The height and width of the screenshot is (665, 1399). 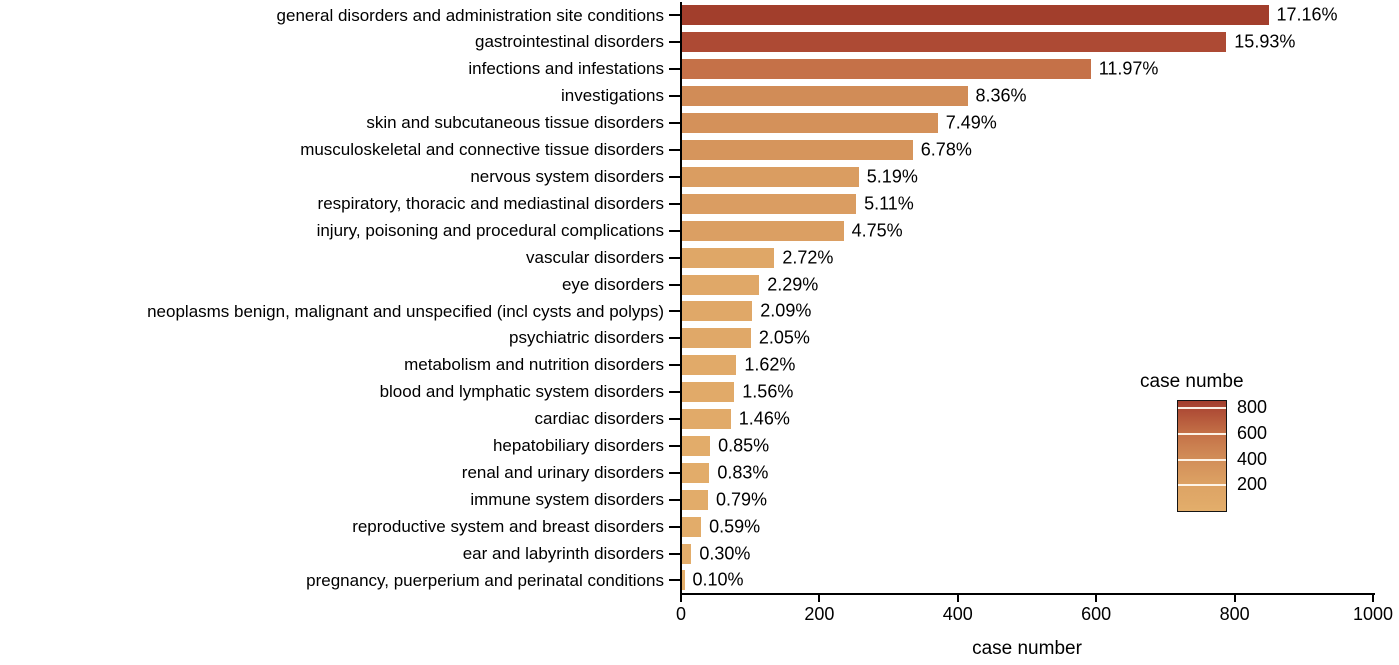 What do you see at coordinates (586, 338) in the screenshot?
I see `category-label: psychiatric disorders` at bounding box center [586, 338].